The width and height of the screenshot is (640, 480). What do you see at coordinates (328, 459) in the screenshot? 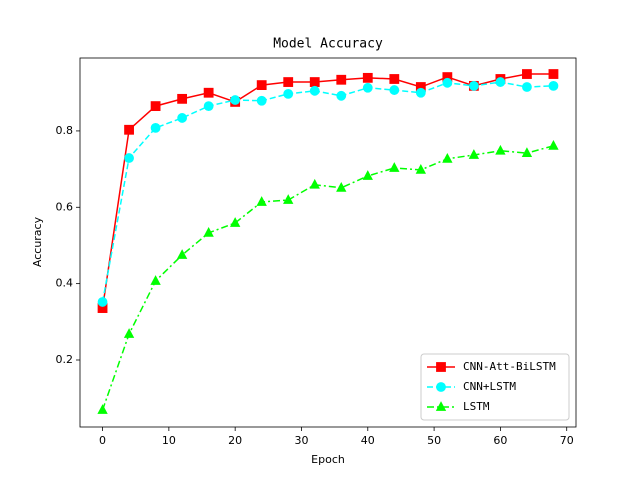
I see `x-axis-label: Epoch` at bounding box center [328, 459].